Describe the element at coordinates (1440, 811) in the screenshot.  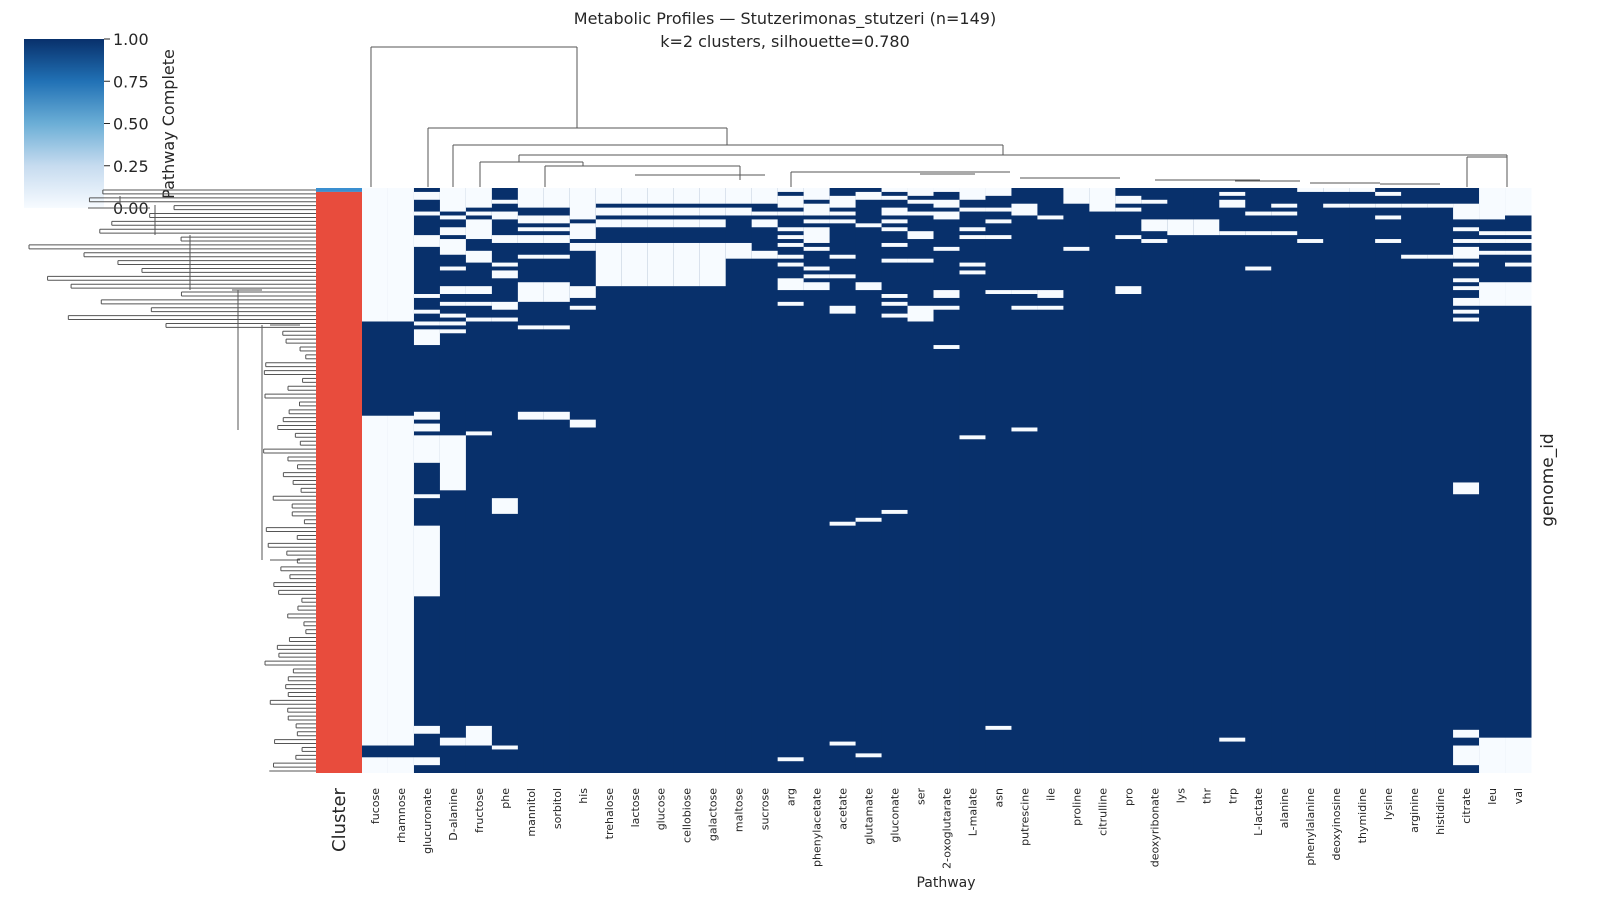
I see `x-tick-label: histidine` at that location.